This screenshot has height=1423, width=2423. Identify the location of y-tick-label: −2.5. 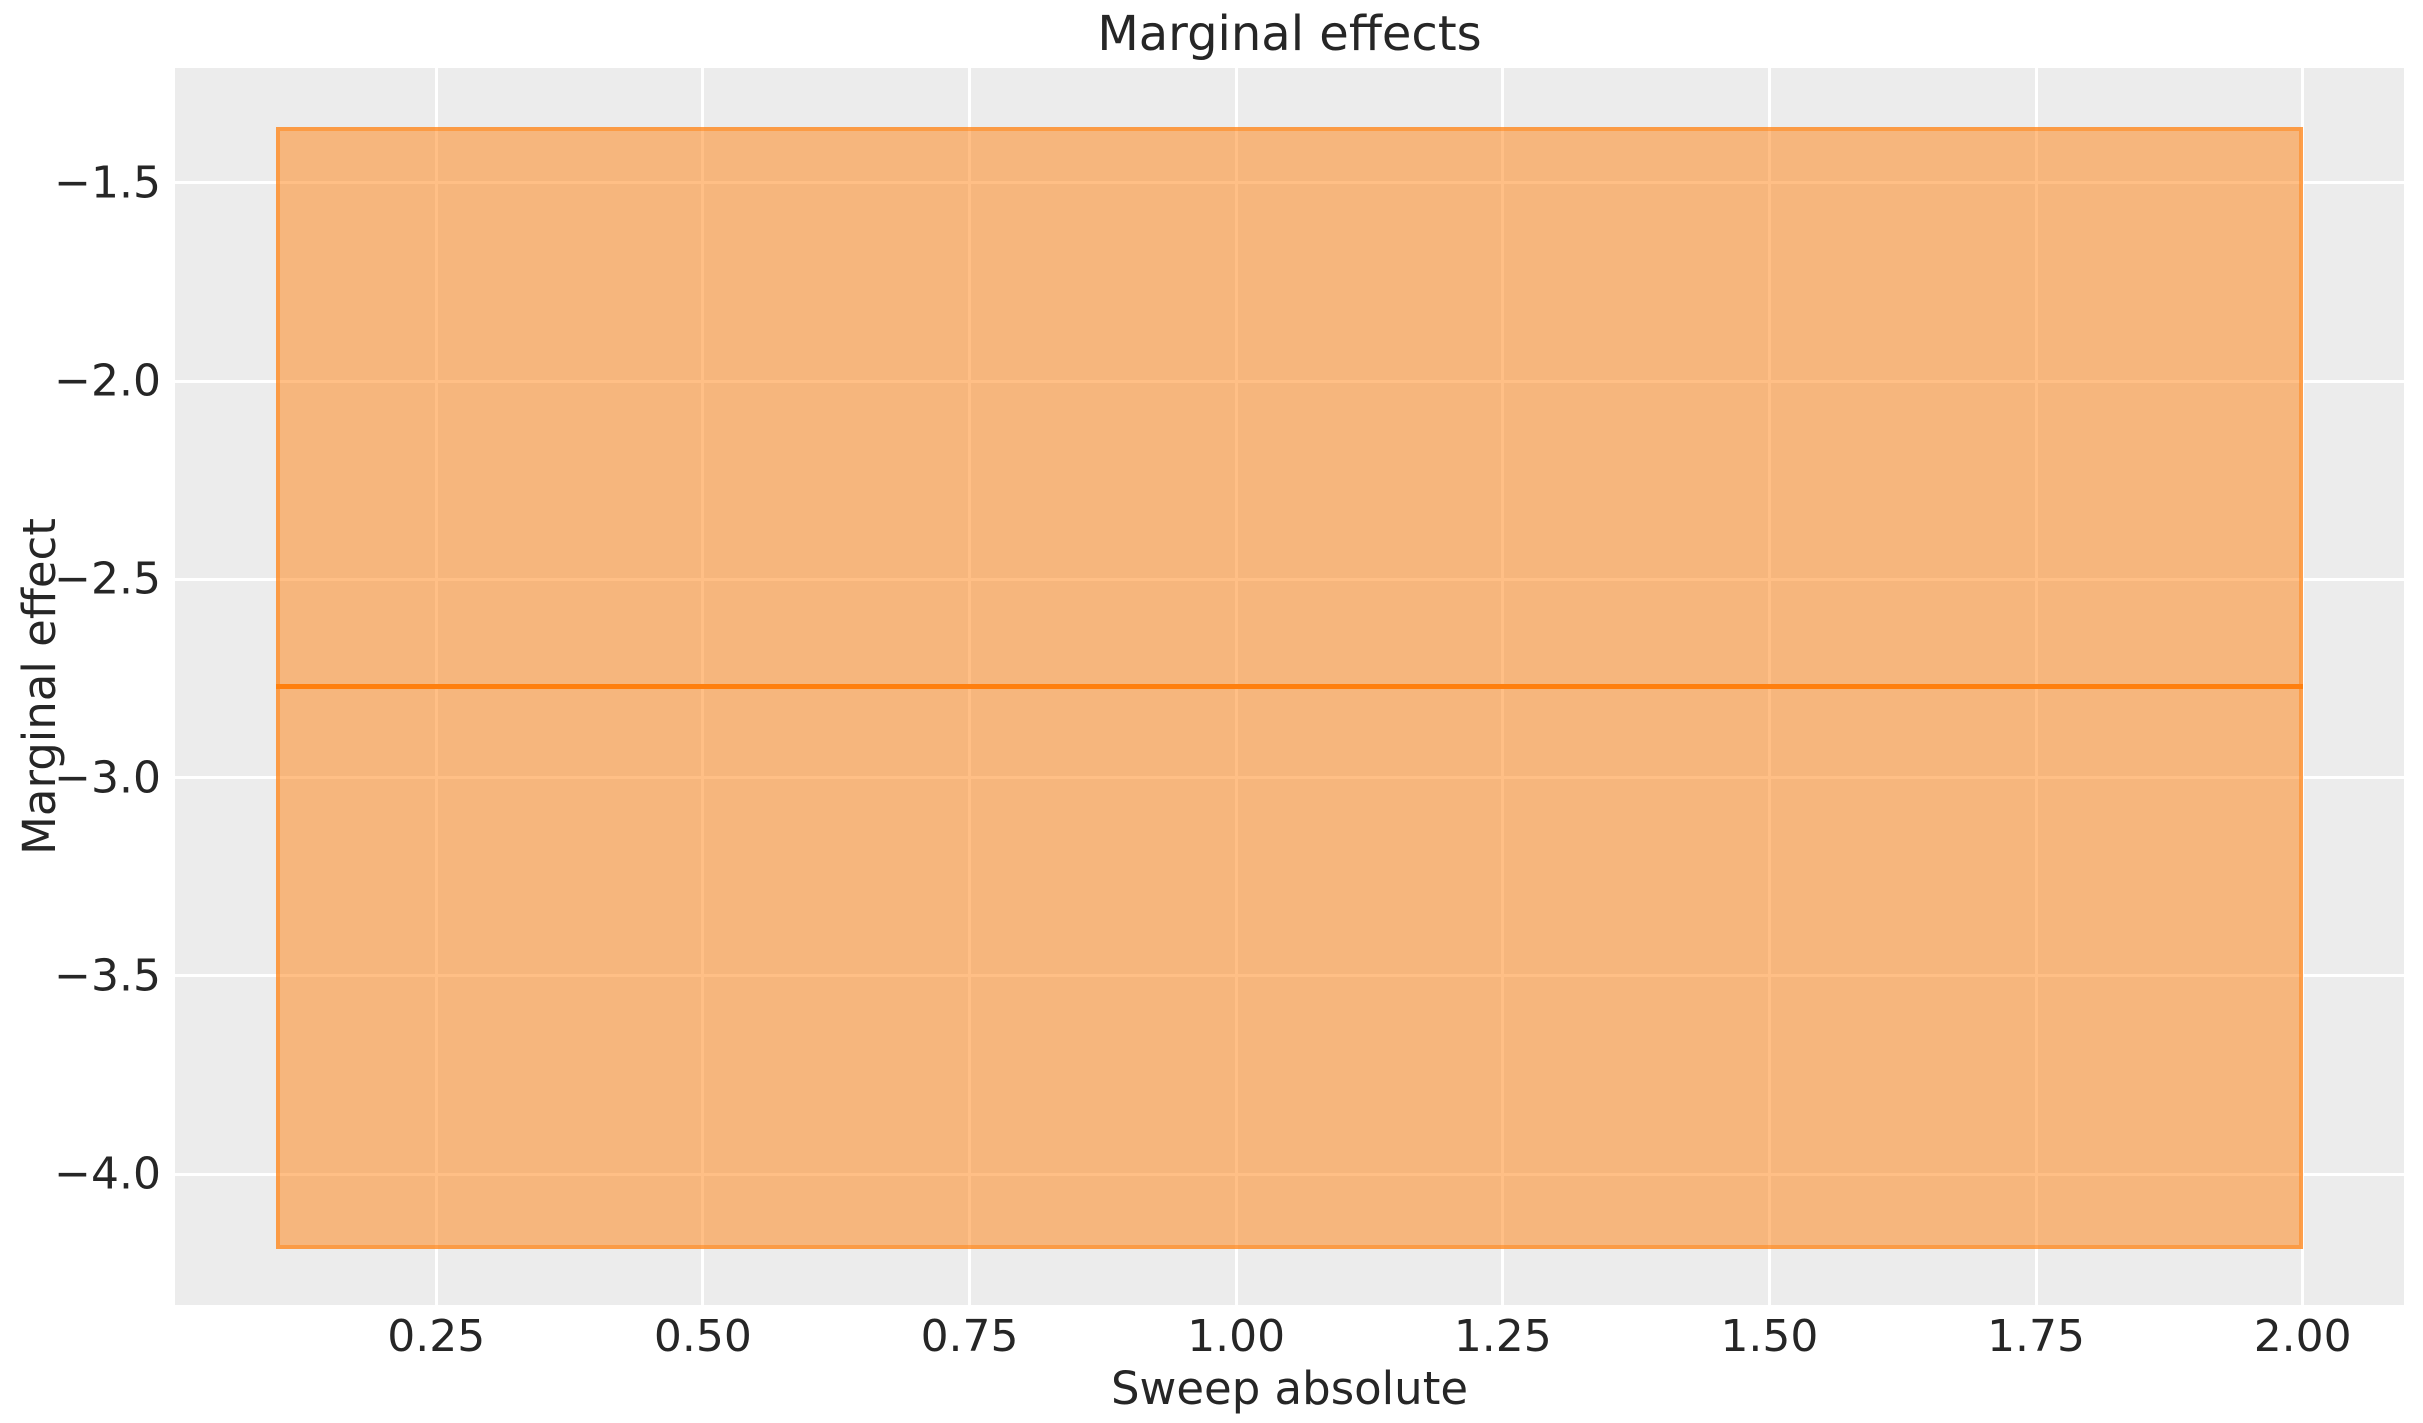
(107, 579).